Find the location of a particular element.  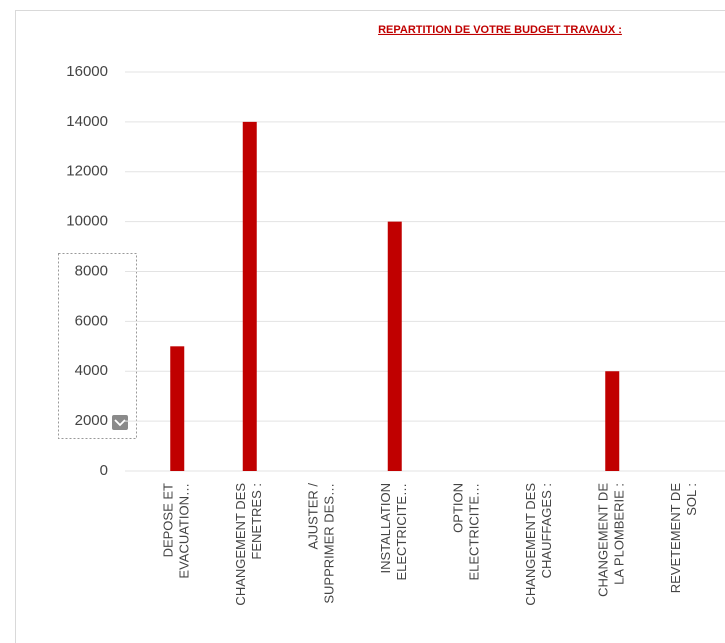

dropdown-icon is located at coordinates (120, 423).